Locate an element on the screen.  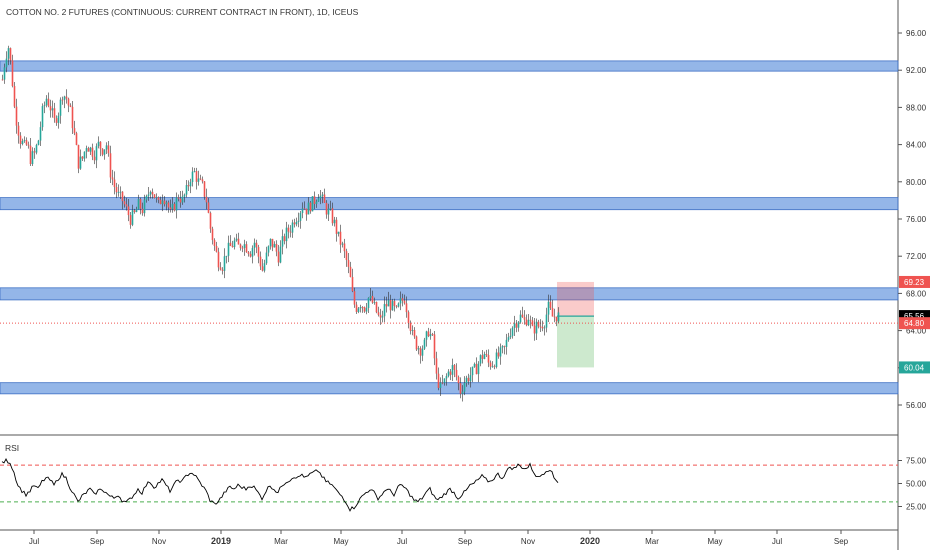
price-tick-label: 72.00 is located at coordinates (916, 256).